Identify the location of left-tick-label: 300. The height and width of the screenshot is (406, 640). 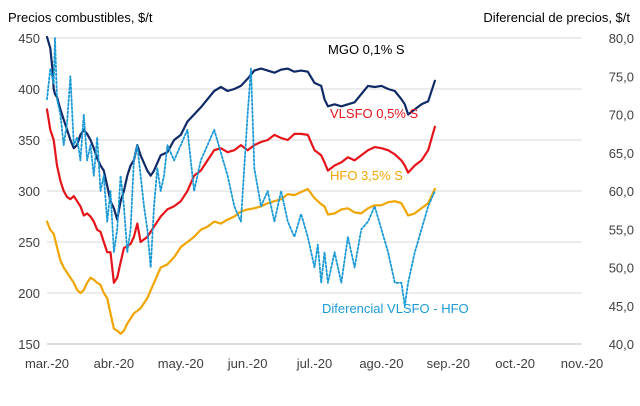
(29, 191).